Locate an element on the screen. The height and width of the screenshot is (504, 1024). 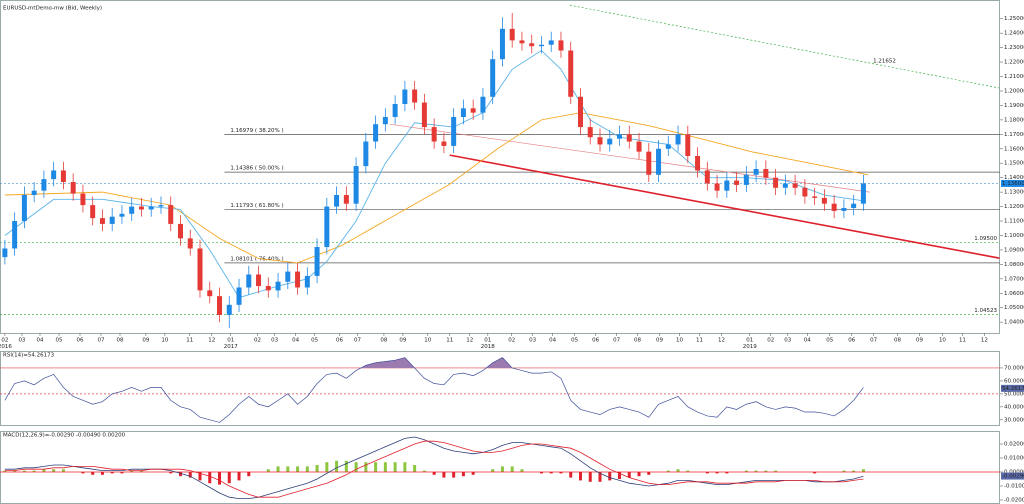
last-value-label: 54.26173 is located at coordinates (1013, 389).